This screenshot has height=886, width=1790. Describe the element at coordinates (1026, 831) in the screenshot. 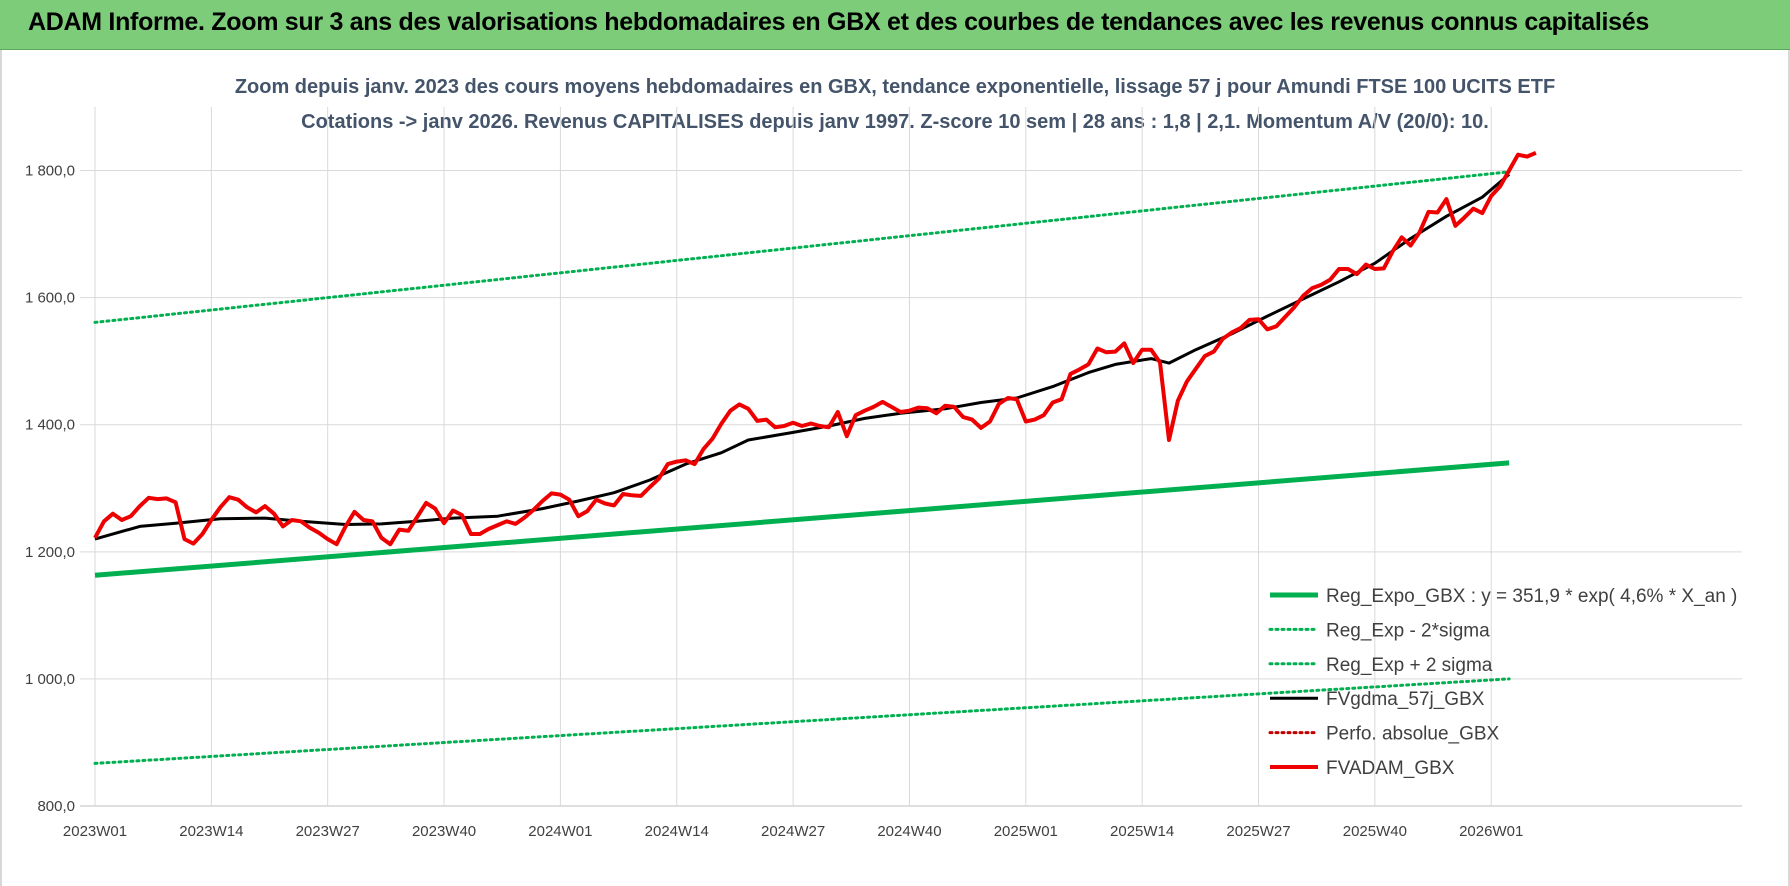

I see `x-tick-label: 2025W01` at that location.